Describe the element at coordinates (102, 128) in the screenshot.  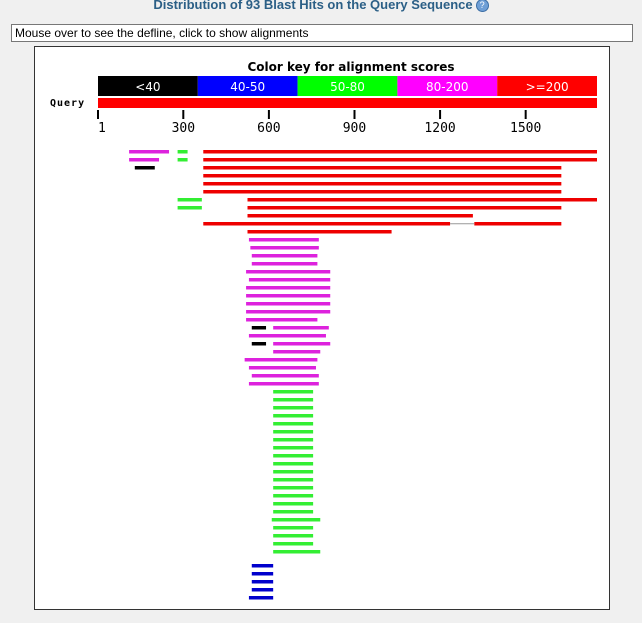
I see `axis-tick-label: 1` at that location.